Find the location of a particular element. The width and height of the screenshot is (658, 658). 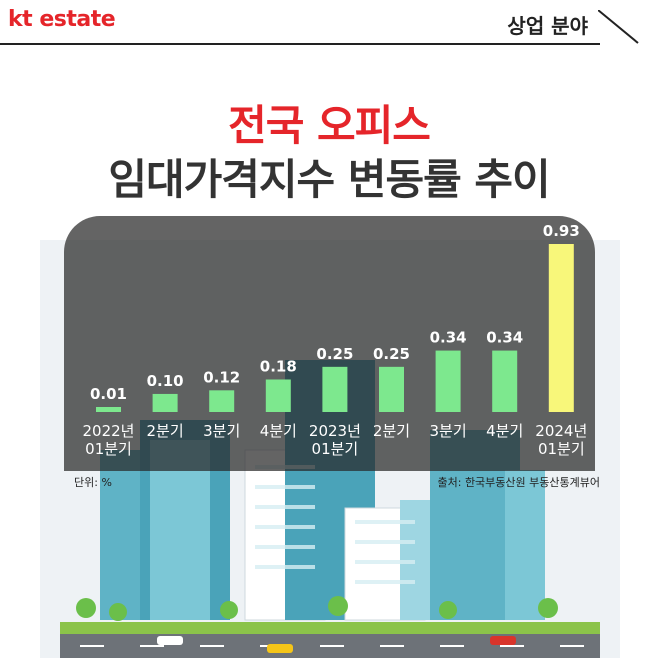

category-label-8-line2: 01분기 is located at coordinates (561, 449).